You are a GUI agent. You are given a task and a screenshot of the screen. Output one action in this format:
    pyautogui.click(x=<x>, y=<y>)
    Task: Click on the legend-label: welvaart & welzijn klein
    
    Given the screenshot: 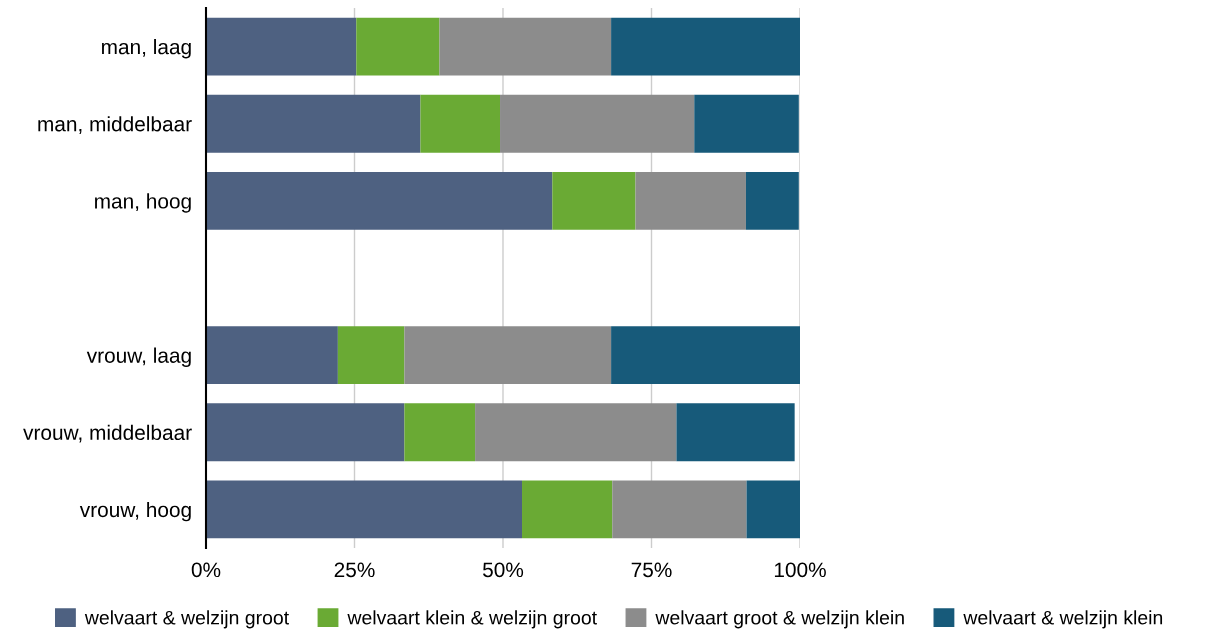 What is the action you would take?
    pyautogui.click(x=1063, y=619)
    